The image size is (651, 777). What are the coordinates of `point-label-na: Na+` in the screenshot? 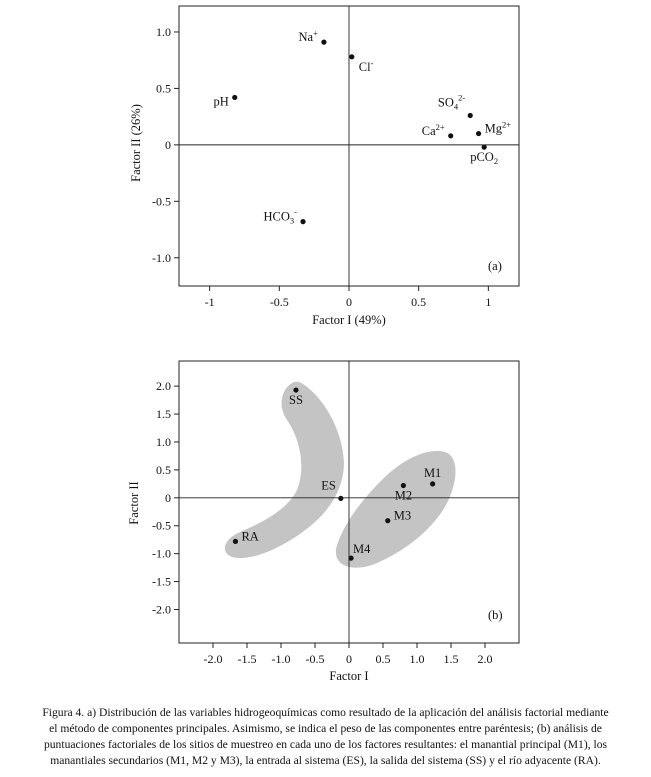 It's located at (309, 36).